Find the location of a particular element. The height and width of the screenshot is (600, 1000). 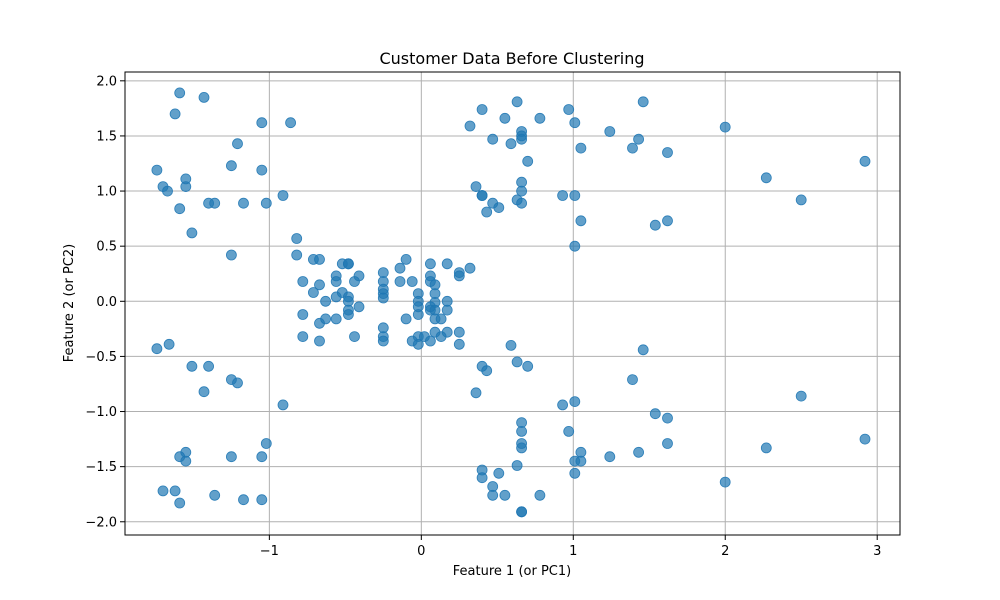

x-tick-label: 3 is located at coordinates (877, 551).